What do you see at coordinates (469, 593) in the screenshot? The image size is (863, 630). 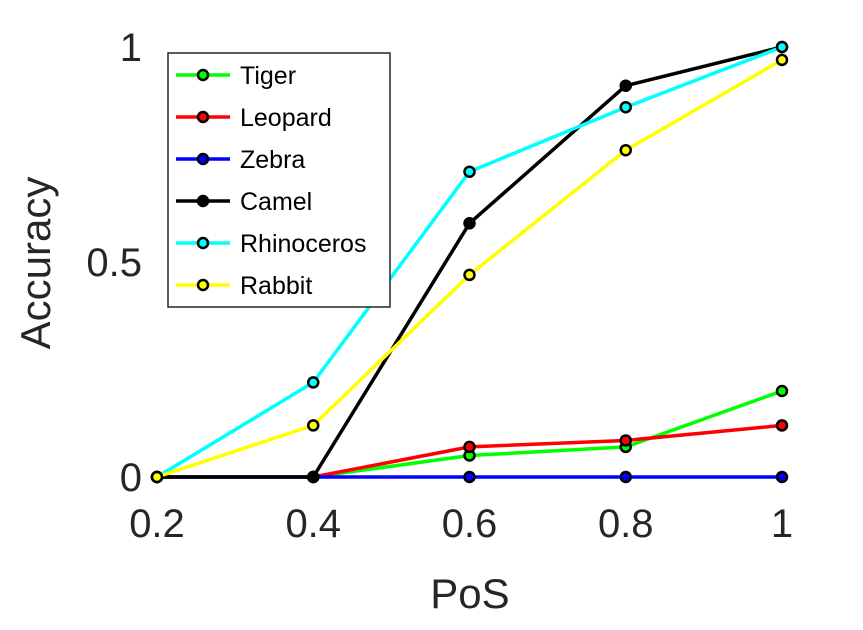 I see `x-axis-label: PoS` at bounding box center [469, 593].